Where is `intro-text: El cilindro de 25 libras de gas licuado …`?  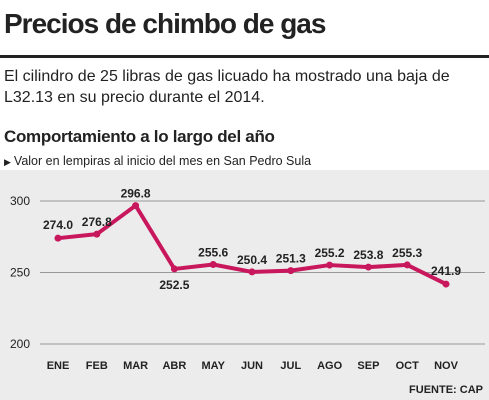 intro-text: El cilindro de 25 libras de gas licuado … is located at coordinates (227, 87).